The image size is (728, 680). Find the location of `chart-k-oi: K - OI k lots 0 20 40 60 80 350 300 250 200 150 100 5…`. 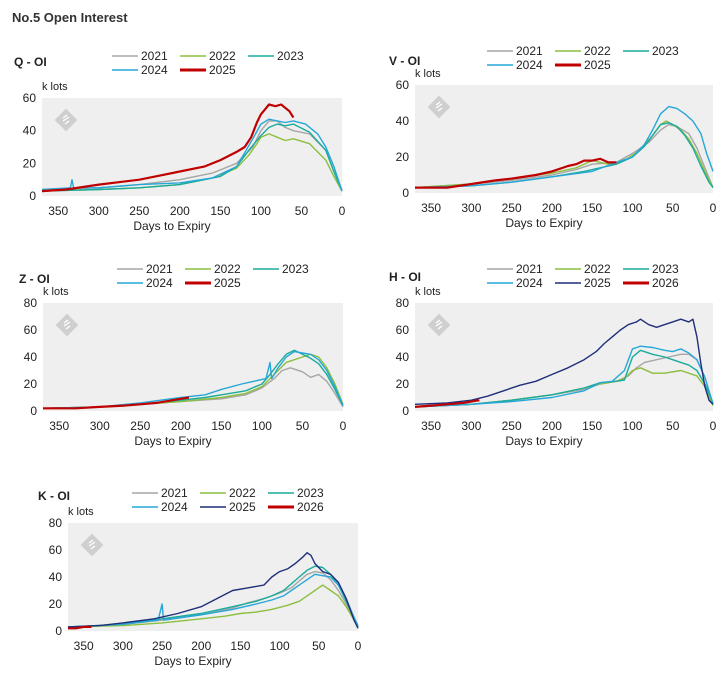

chart-k-oi: K - OI k lots 0 20 40 60 80 350 300 250 200 150 100 5… is located at coordinates (200, 577).